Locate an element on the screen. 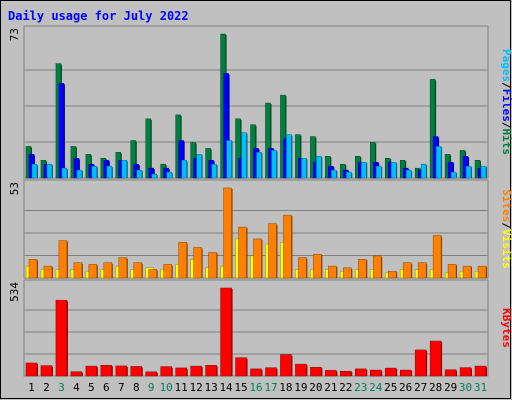  chart-title: Daily usage for July 2022 is located at coordinates (98, 16).